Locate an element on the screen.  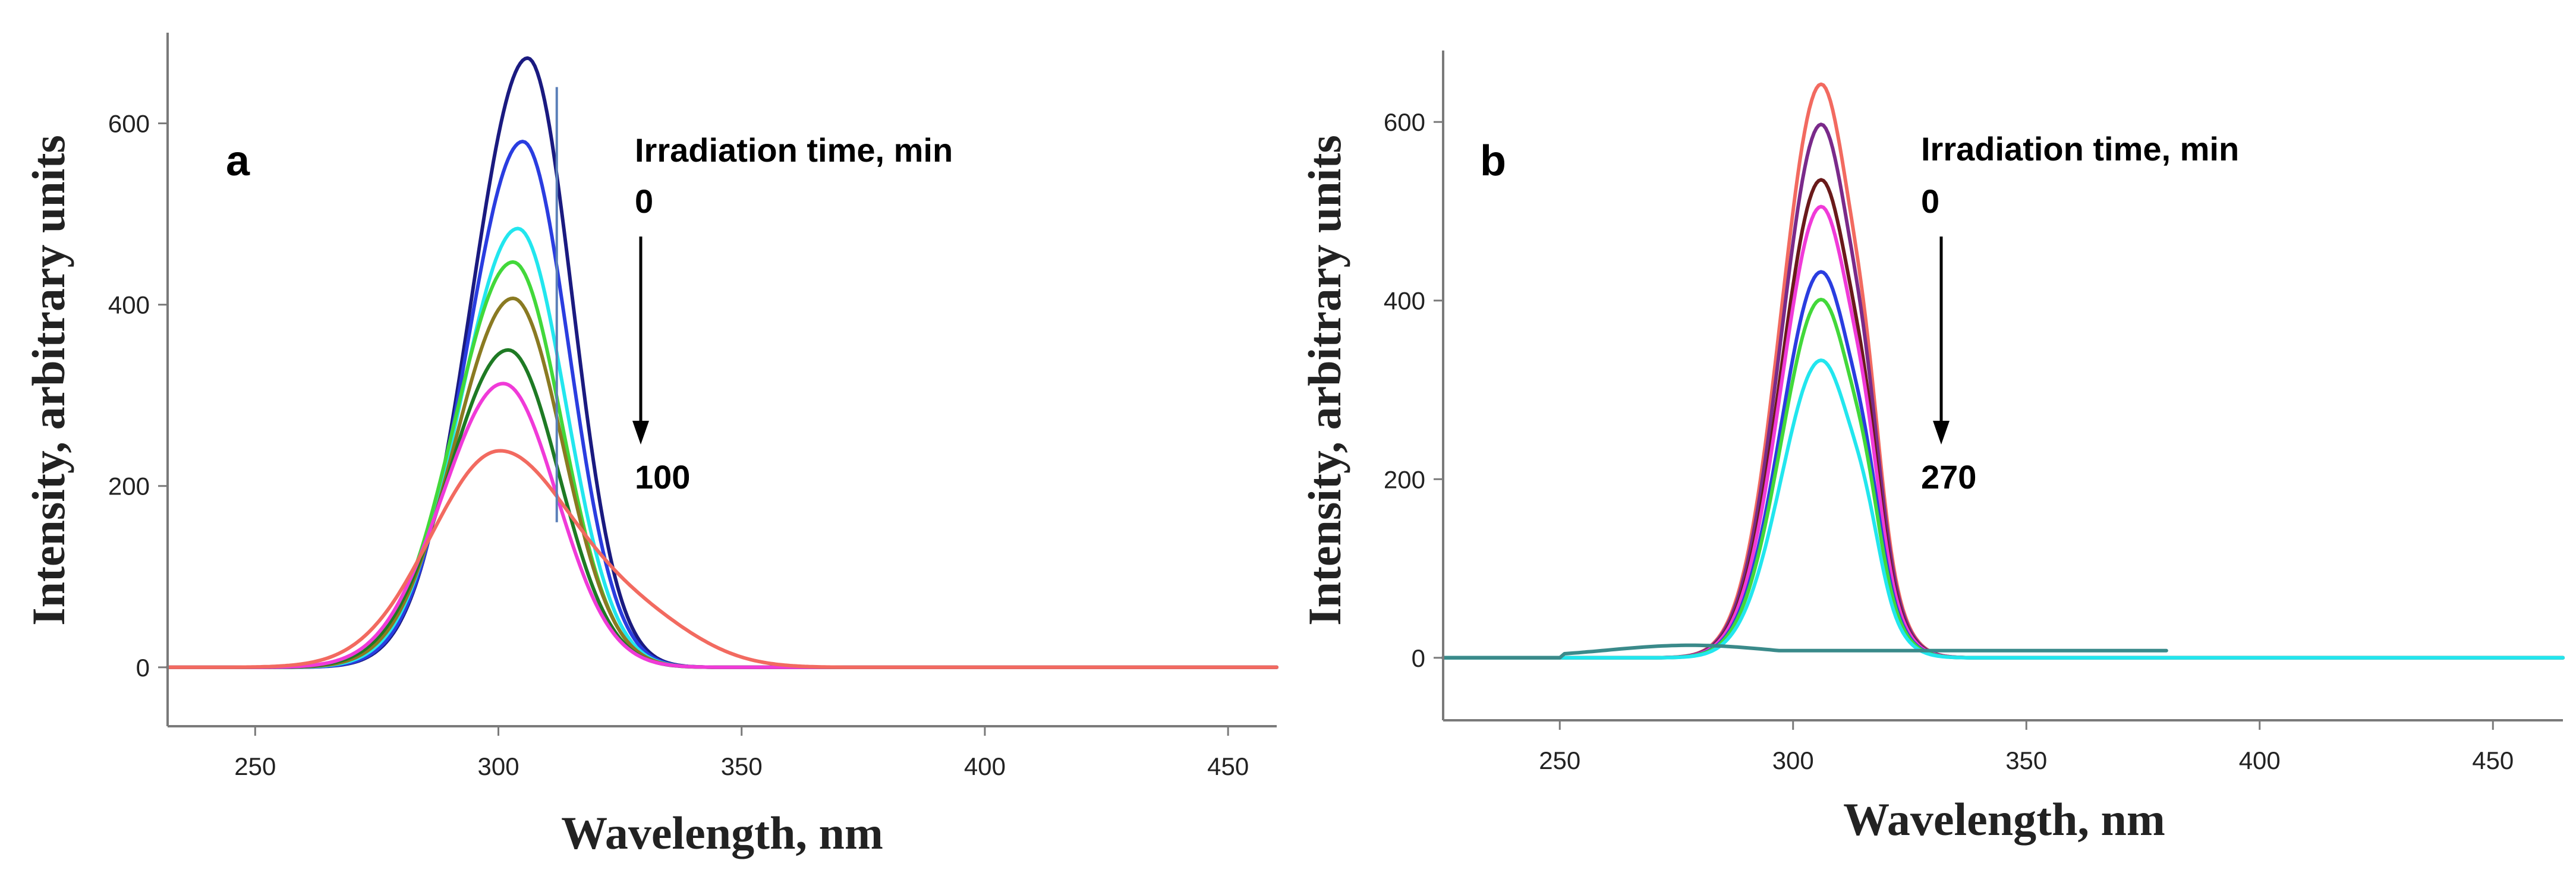
panel-b-x-tick-label: 400 is located at coordinates (2260, 760).